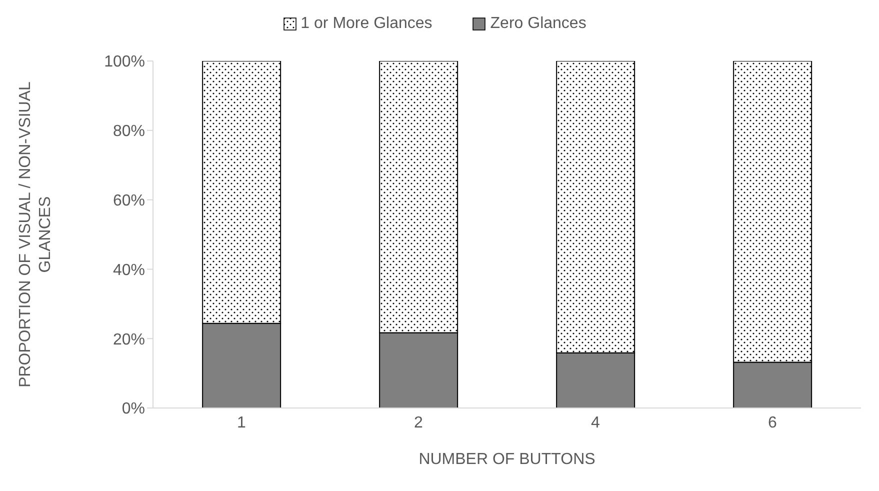  I want to click on y-tick-label: 60%, so click(128, 201).